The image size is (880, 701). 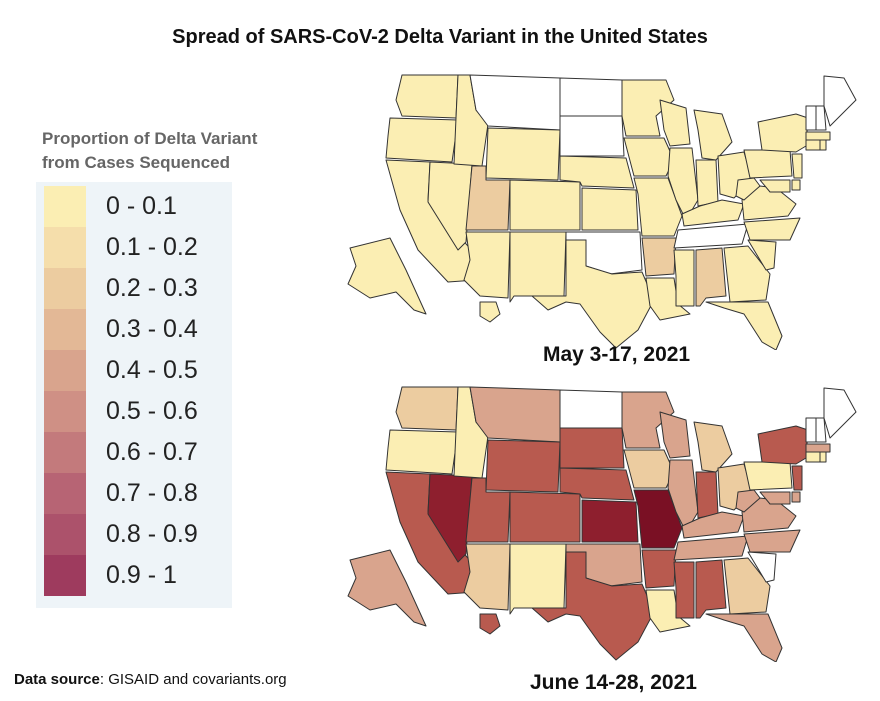 I want to click on state-ne, so click(x=597, y=172).